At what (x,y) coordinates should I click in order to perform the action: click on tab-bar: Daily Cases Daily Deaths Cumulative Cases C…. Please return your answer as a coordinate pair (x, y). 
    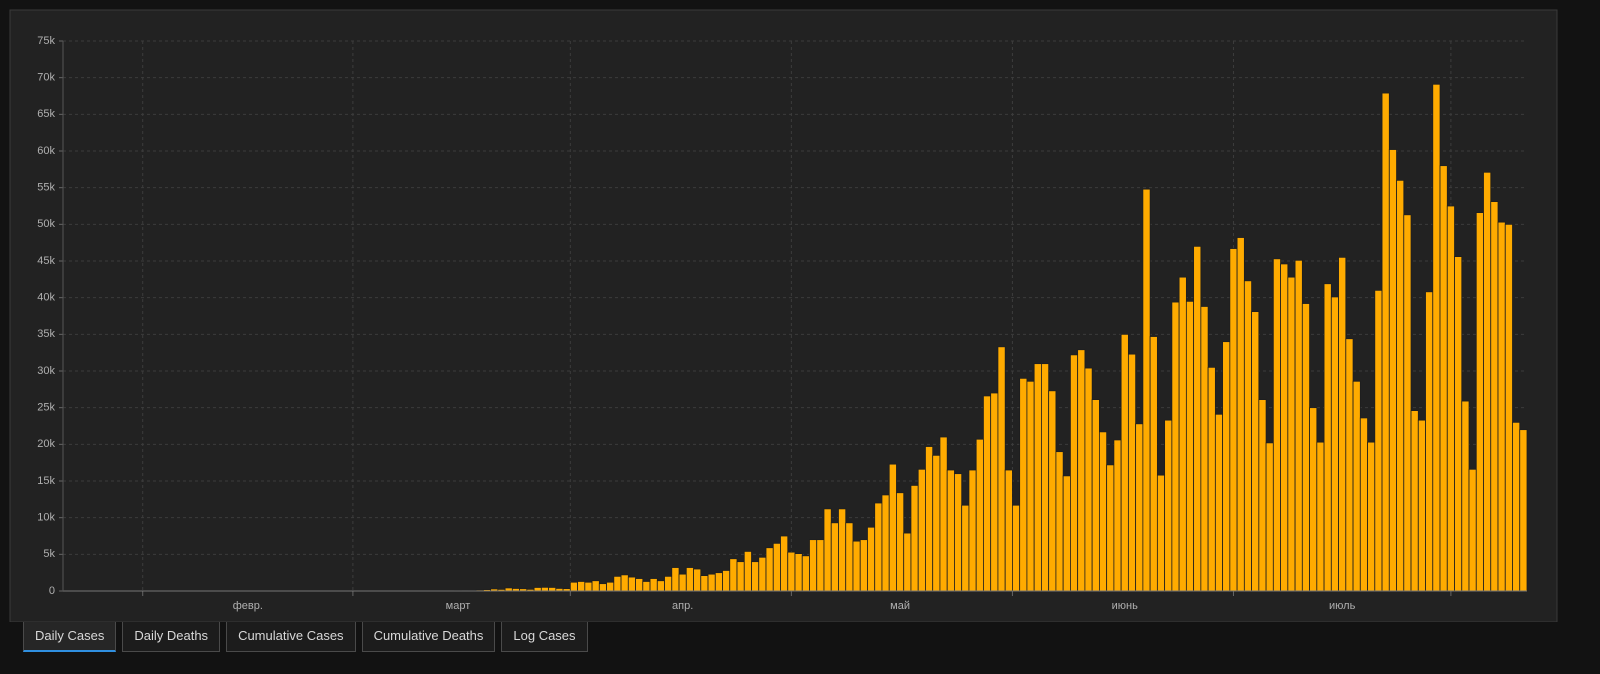
    Looking at the image, I should click on (305, 637).